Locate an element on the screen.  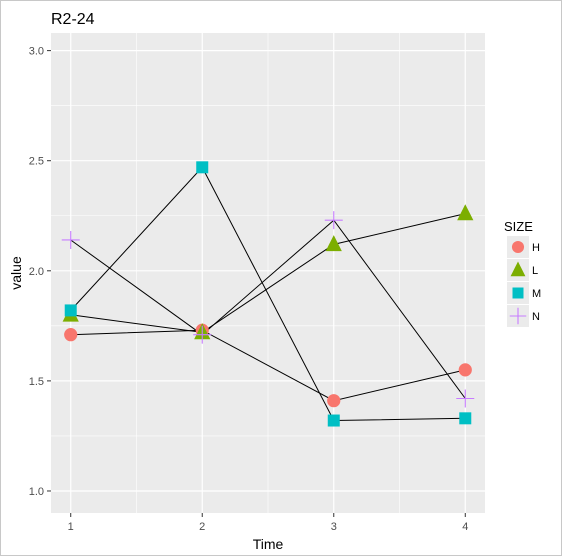
legend-key-N is located at coordinates (518, 316).